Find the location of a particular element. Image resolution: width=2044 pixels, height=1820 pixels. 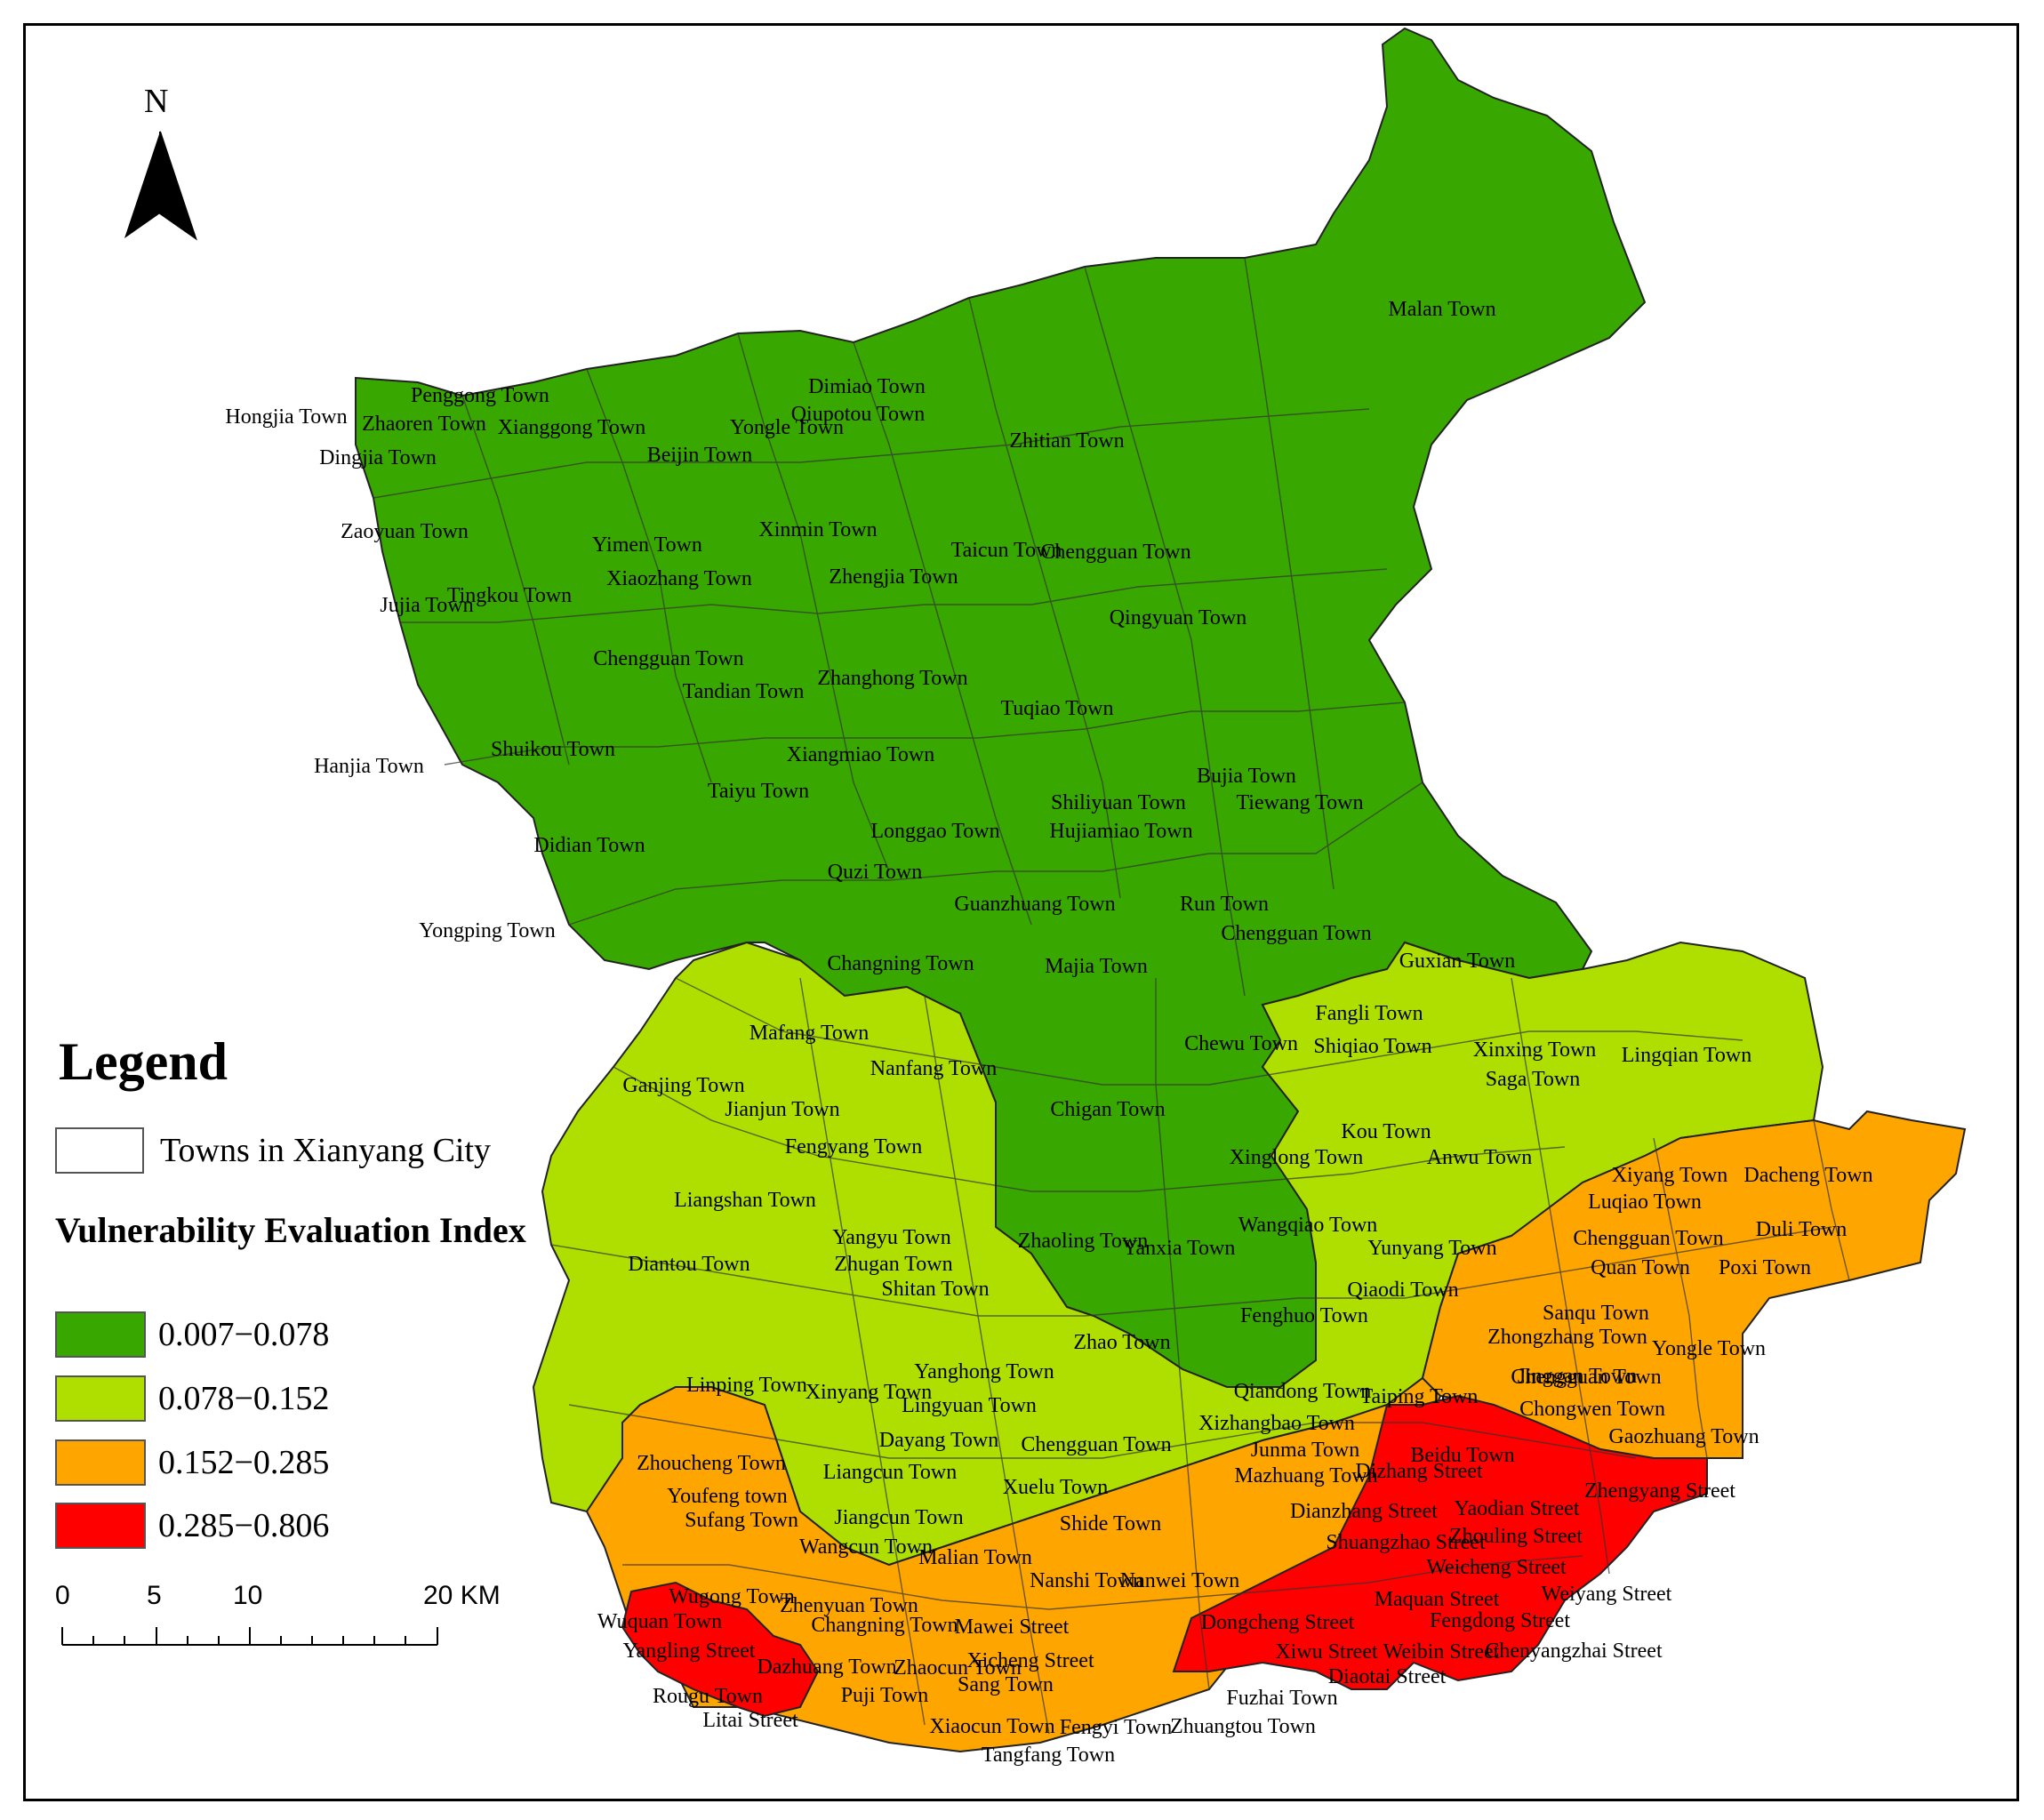

town-label: Zhitian Town is located at coordinates (1066, 441).